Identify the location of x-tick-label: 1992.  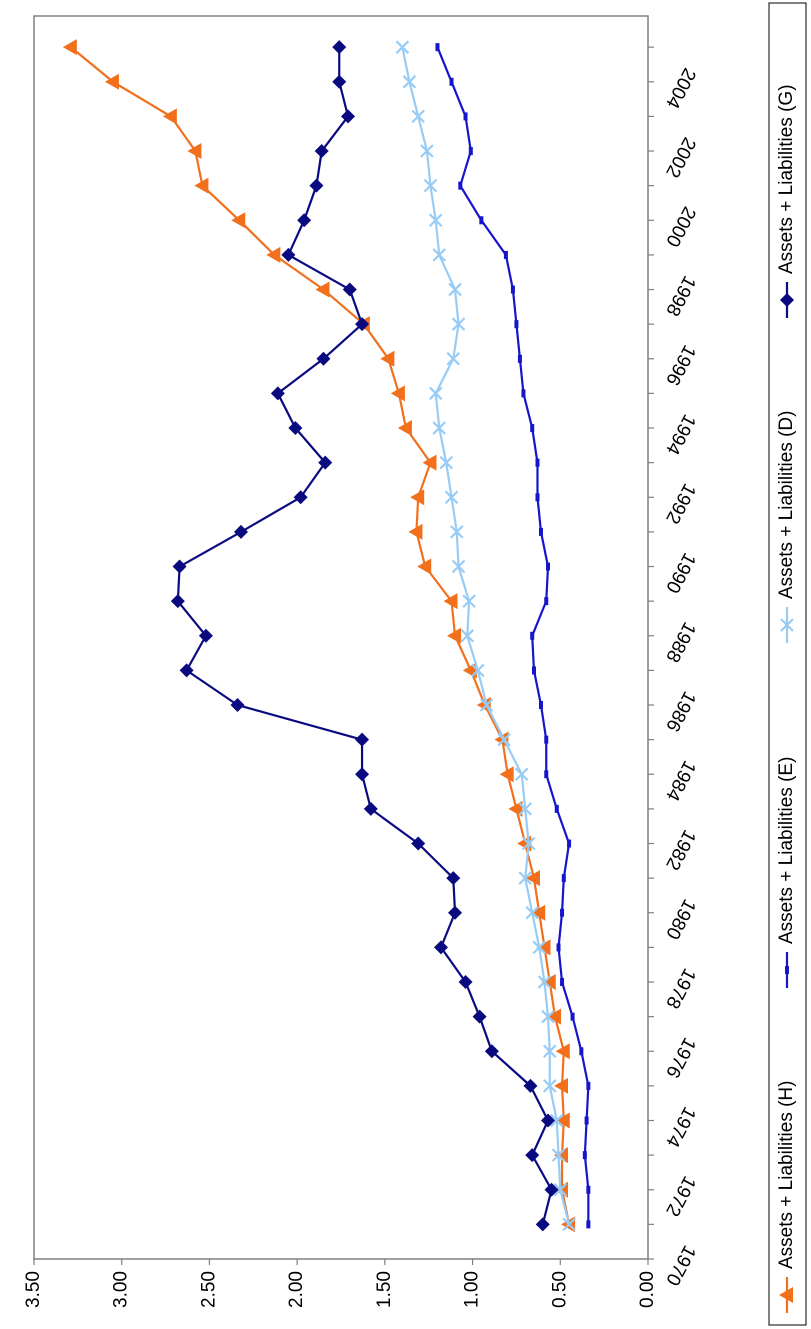
(680, 503).